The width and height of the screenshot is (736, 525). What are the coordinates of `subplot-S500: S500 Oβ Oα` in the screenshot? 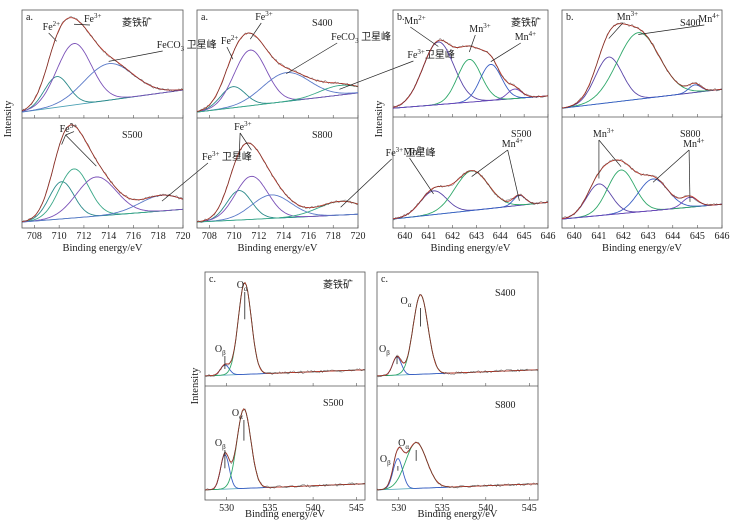 It's located at (285, 444).